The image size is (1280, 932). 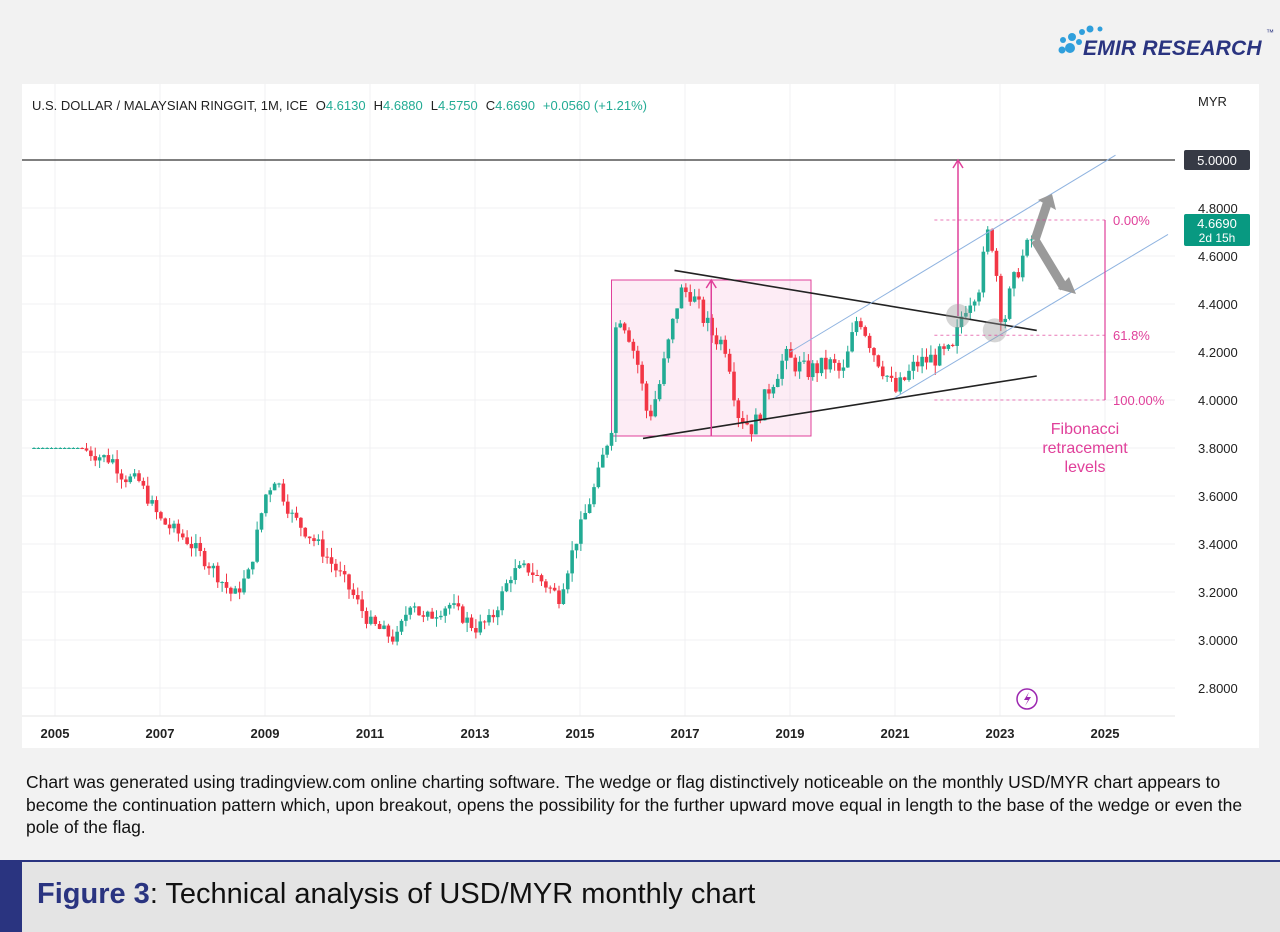 I want to click on wedge-lower-line, so click(x=839, y=407).